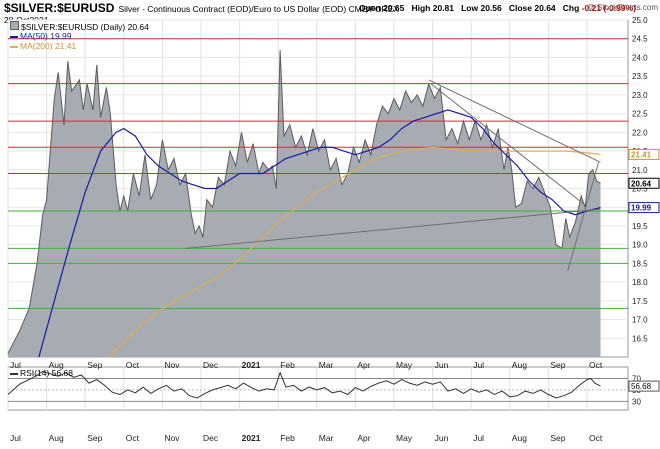 This screenshot has width=660, height=449. Describe the element at coordinates (545, 8) in the screenshot. I see `close-value: 20.64` at that location.